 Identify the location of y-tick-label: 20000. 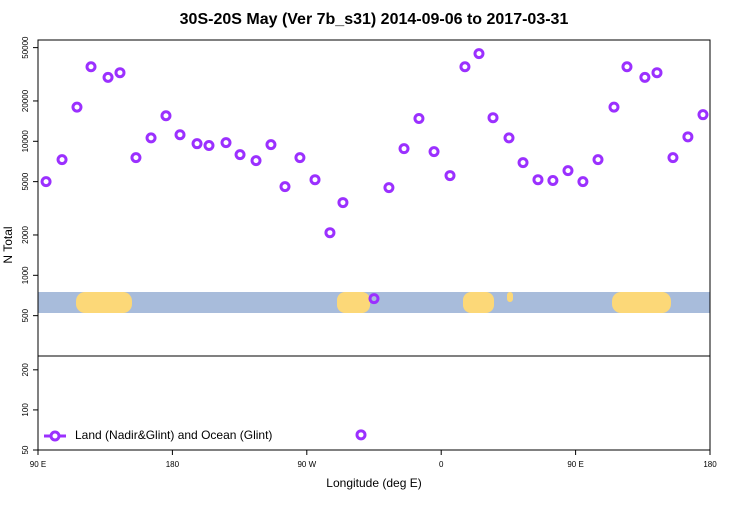
(25, 100).